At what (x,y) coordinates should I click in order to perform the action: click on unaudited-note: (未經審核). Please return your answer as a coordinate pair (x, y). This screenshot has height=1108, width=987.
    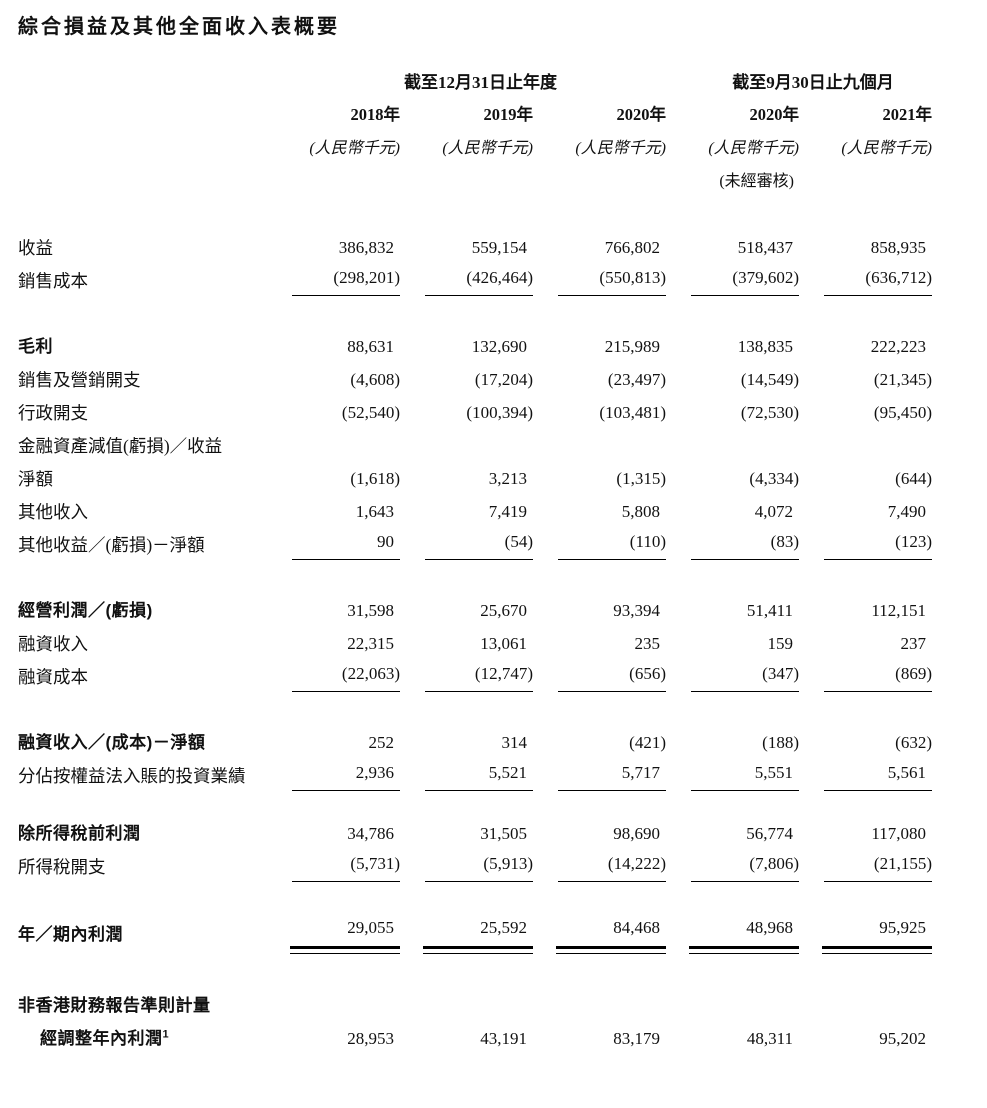
    Looking at the image, I should click on (756, 181).